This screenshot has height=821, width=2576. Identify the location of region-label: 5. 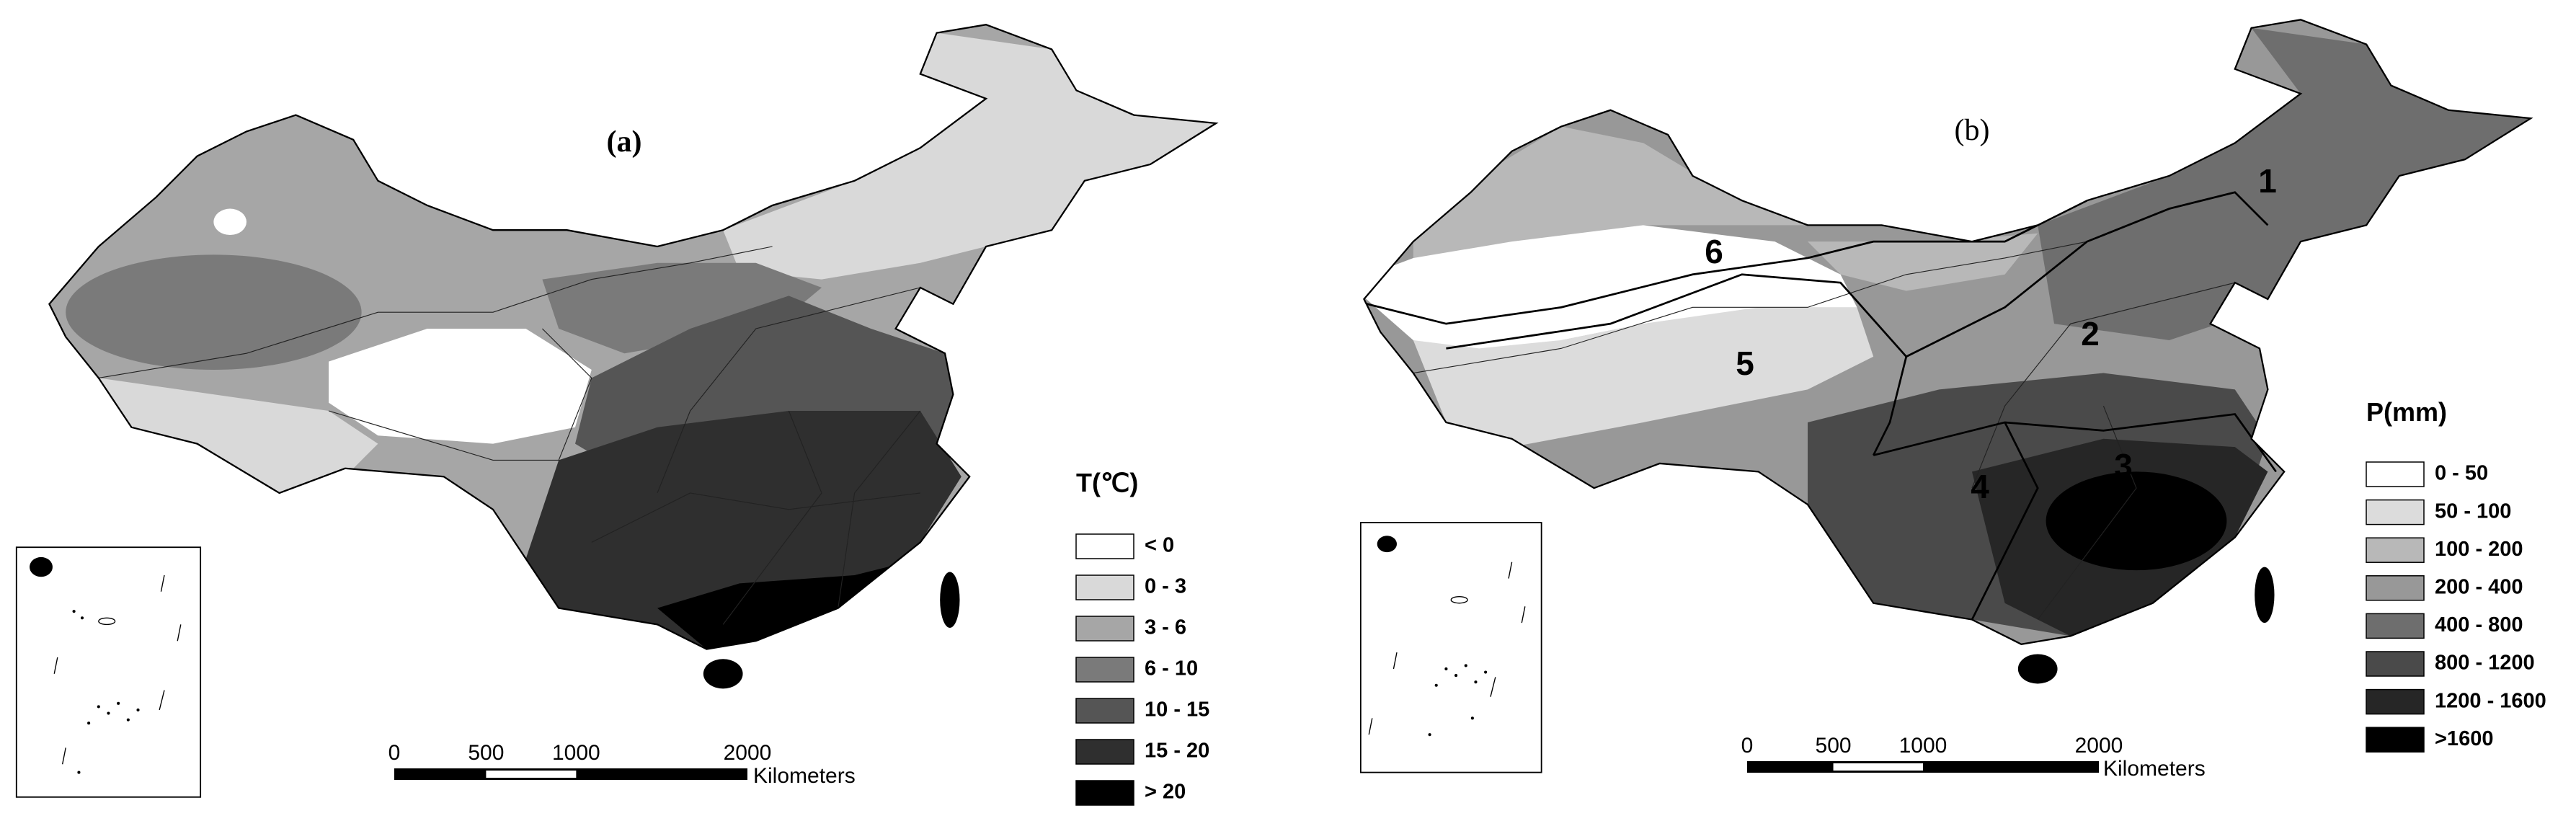
(1745, 363).